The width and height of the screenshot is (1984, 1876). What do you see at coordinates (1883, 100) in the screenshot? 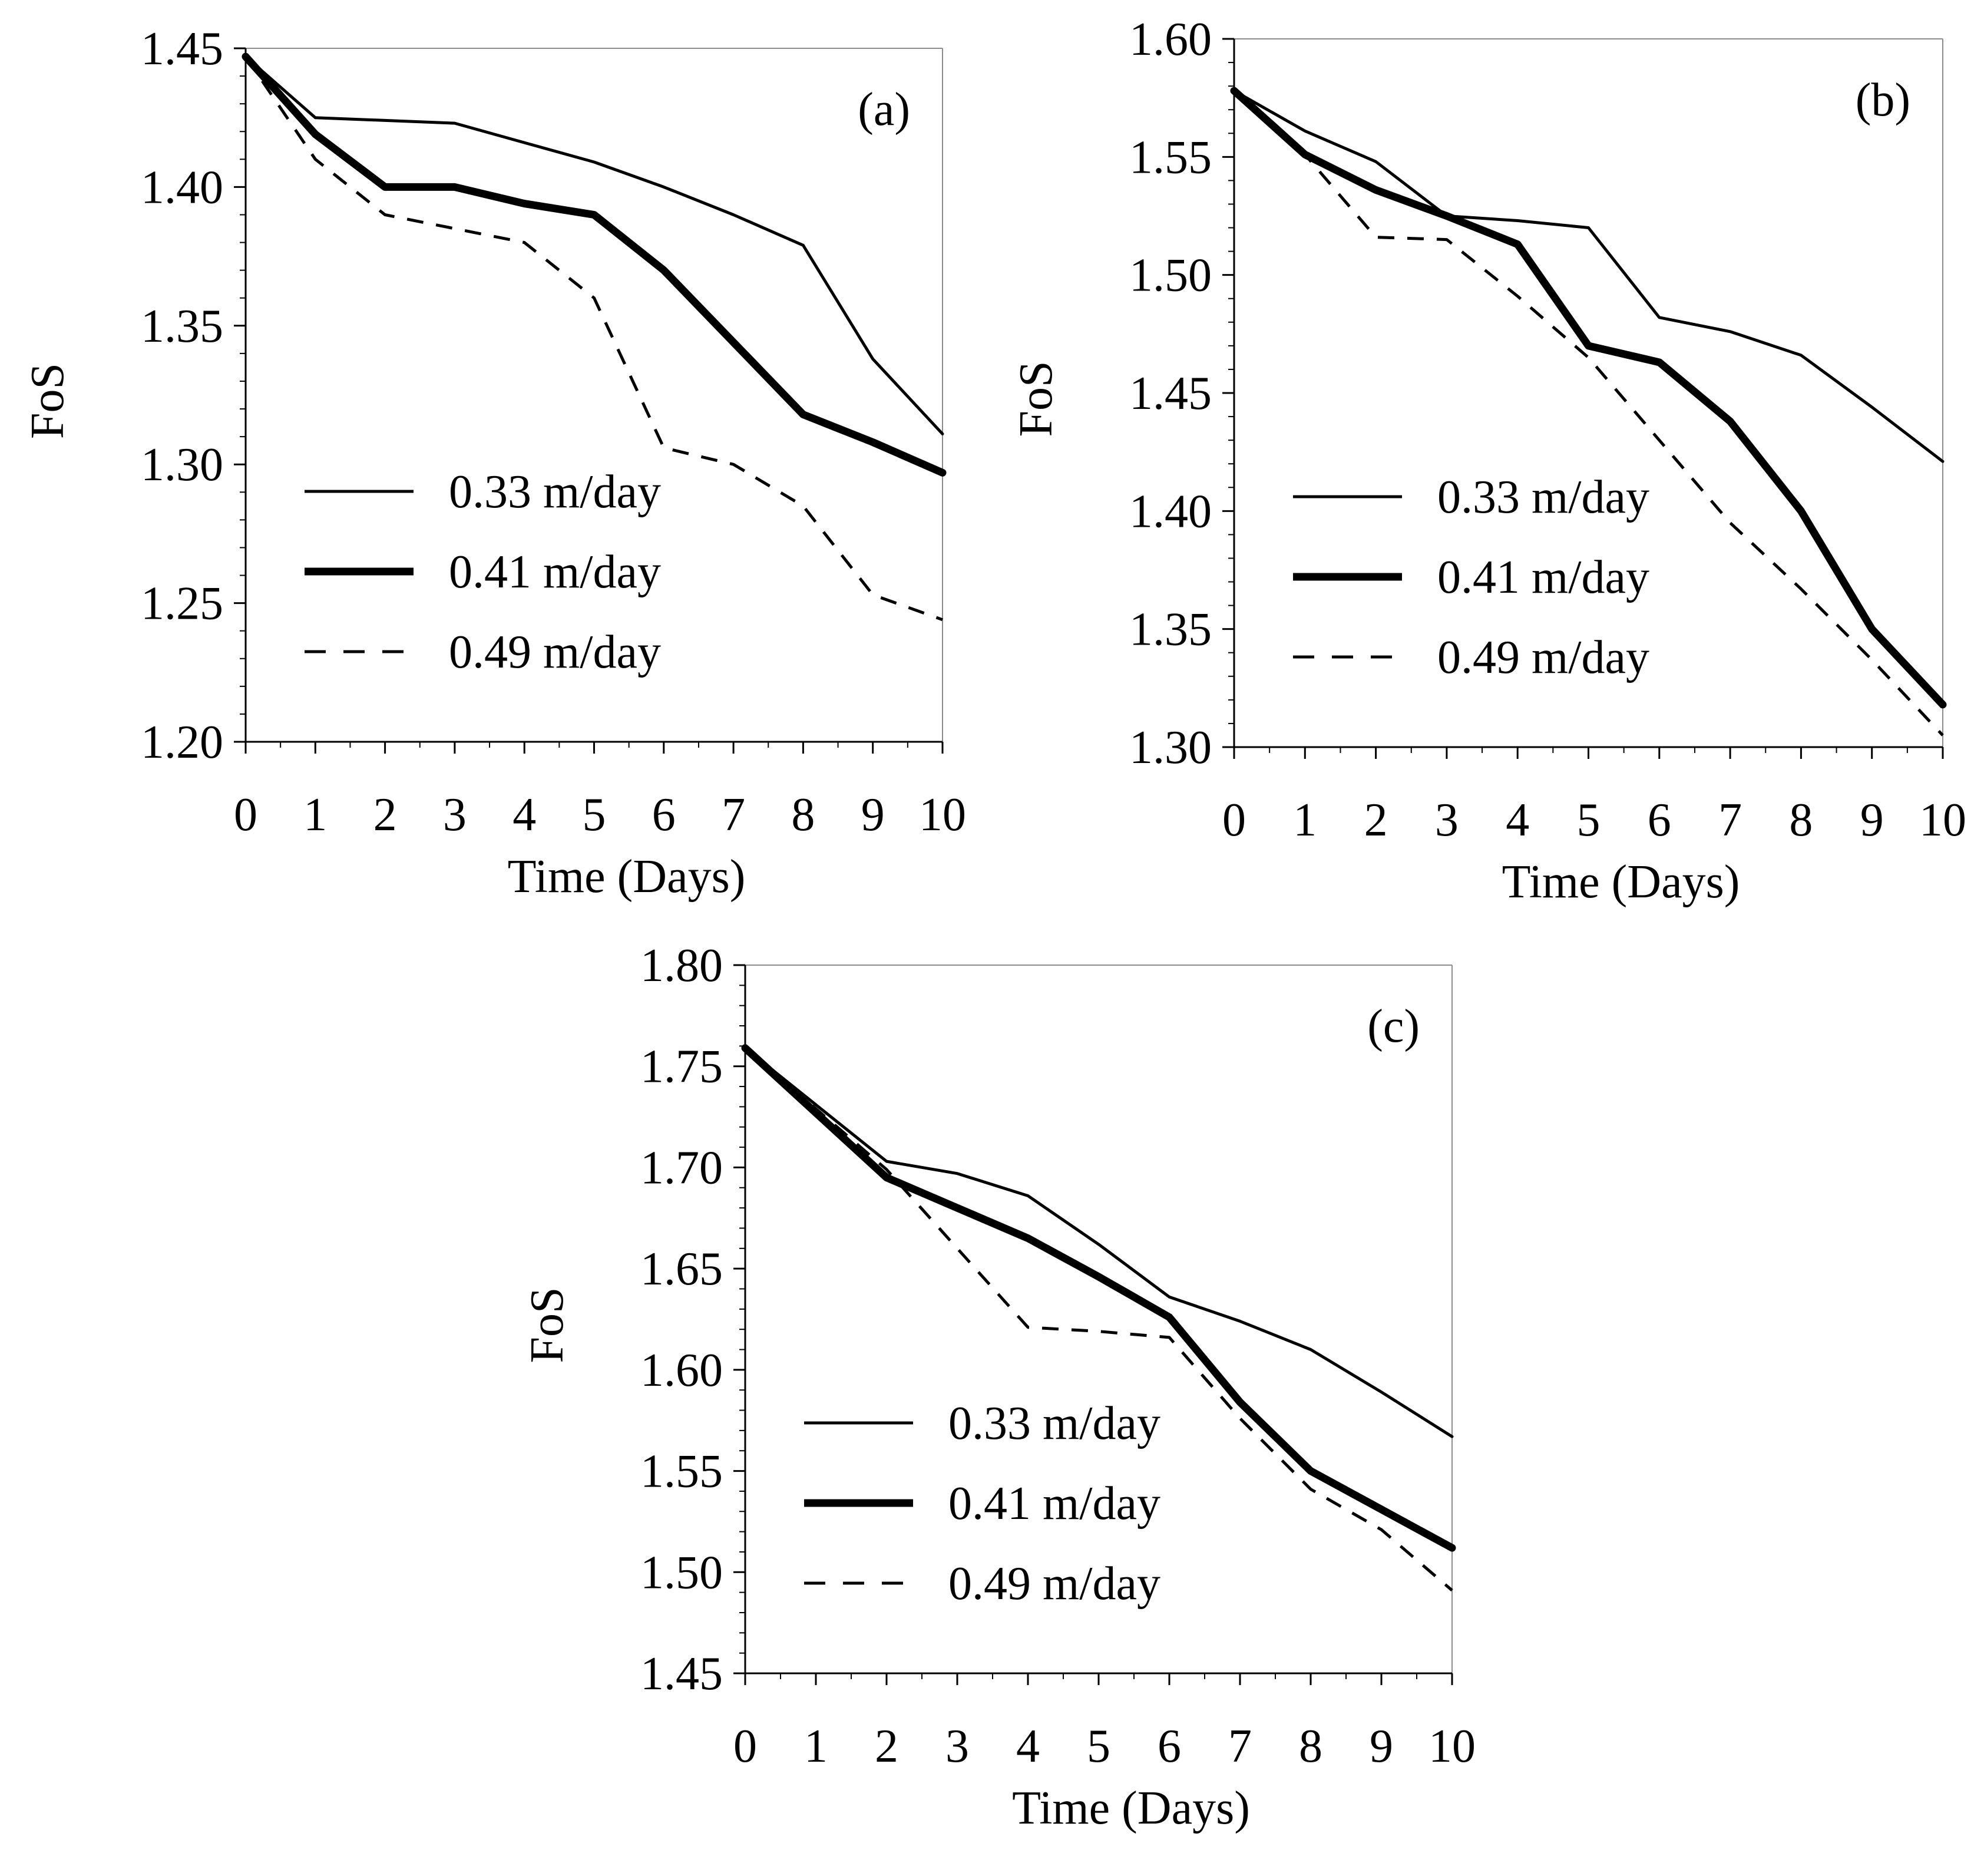
I see `panel-label: (b)` at bounding box center [1883, 100].